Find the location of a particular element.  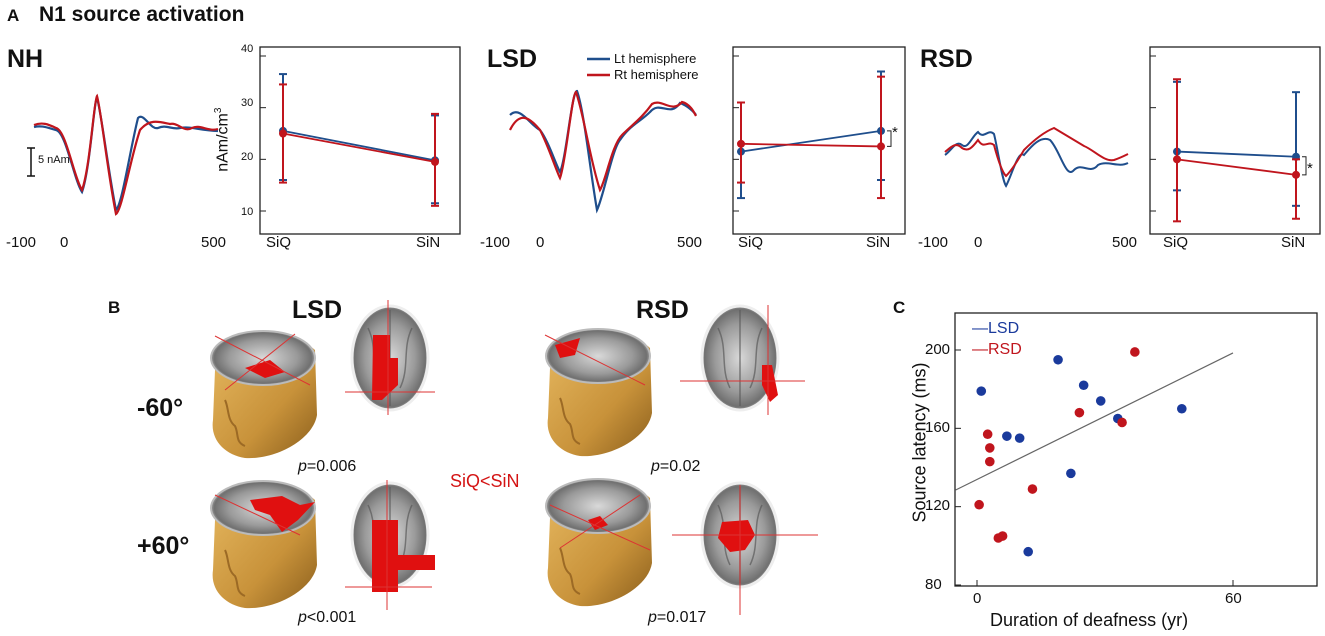

panel-b-group-lsd: LSD is located at coordinates (317, 310).